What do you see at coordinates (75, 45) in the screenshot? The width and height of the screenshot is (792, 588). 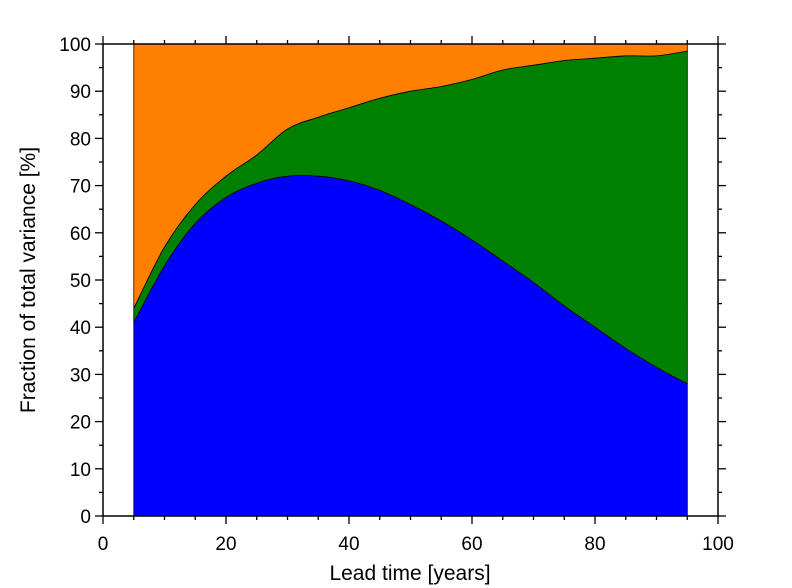 I see `y-tick-label: 100` at bounding box center [75, 45].